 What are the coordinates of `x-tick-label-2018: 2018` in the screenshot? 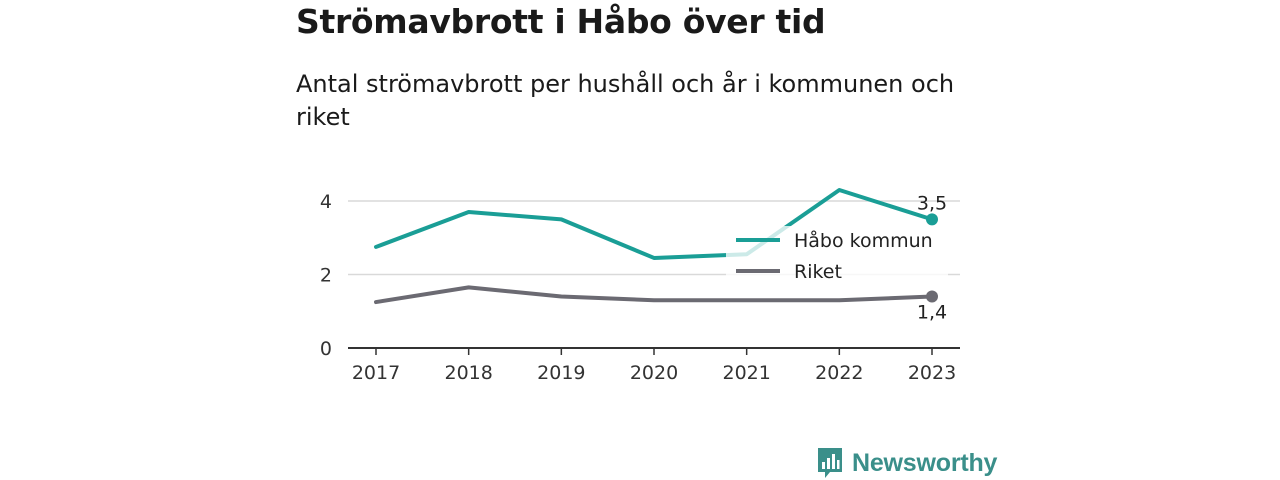 It's located at (468, 373).